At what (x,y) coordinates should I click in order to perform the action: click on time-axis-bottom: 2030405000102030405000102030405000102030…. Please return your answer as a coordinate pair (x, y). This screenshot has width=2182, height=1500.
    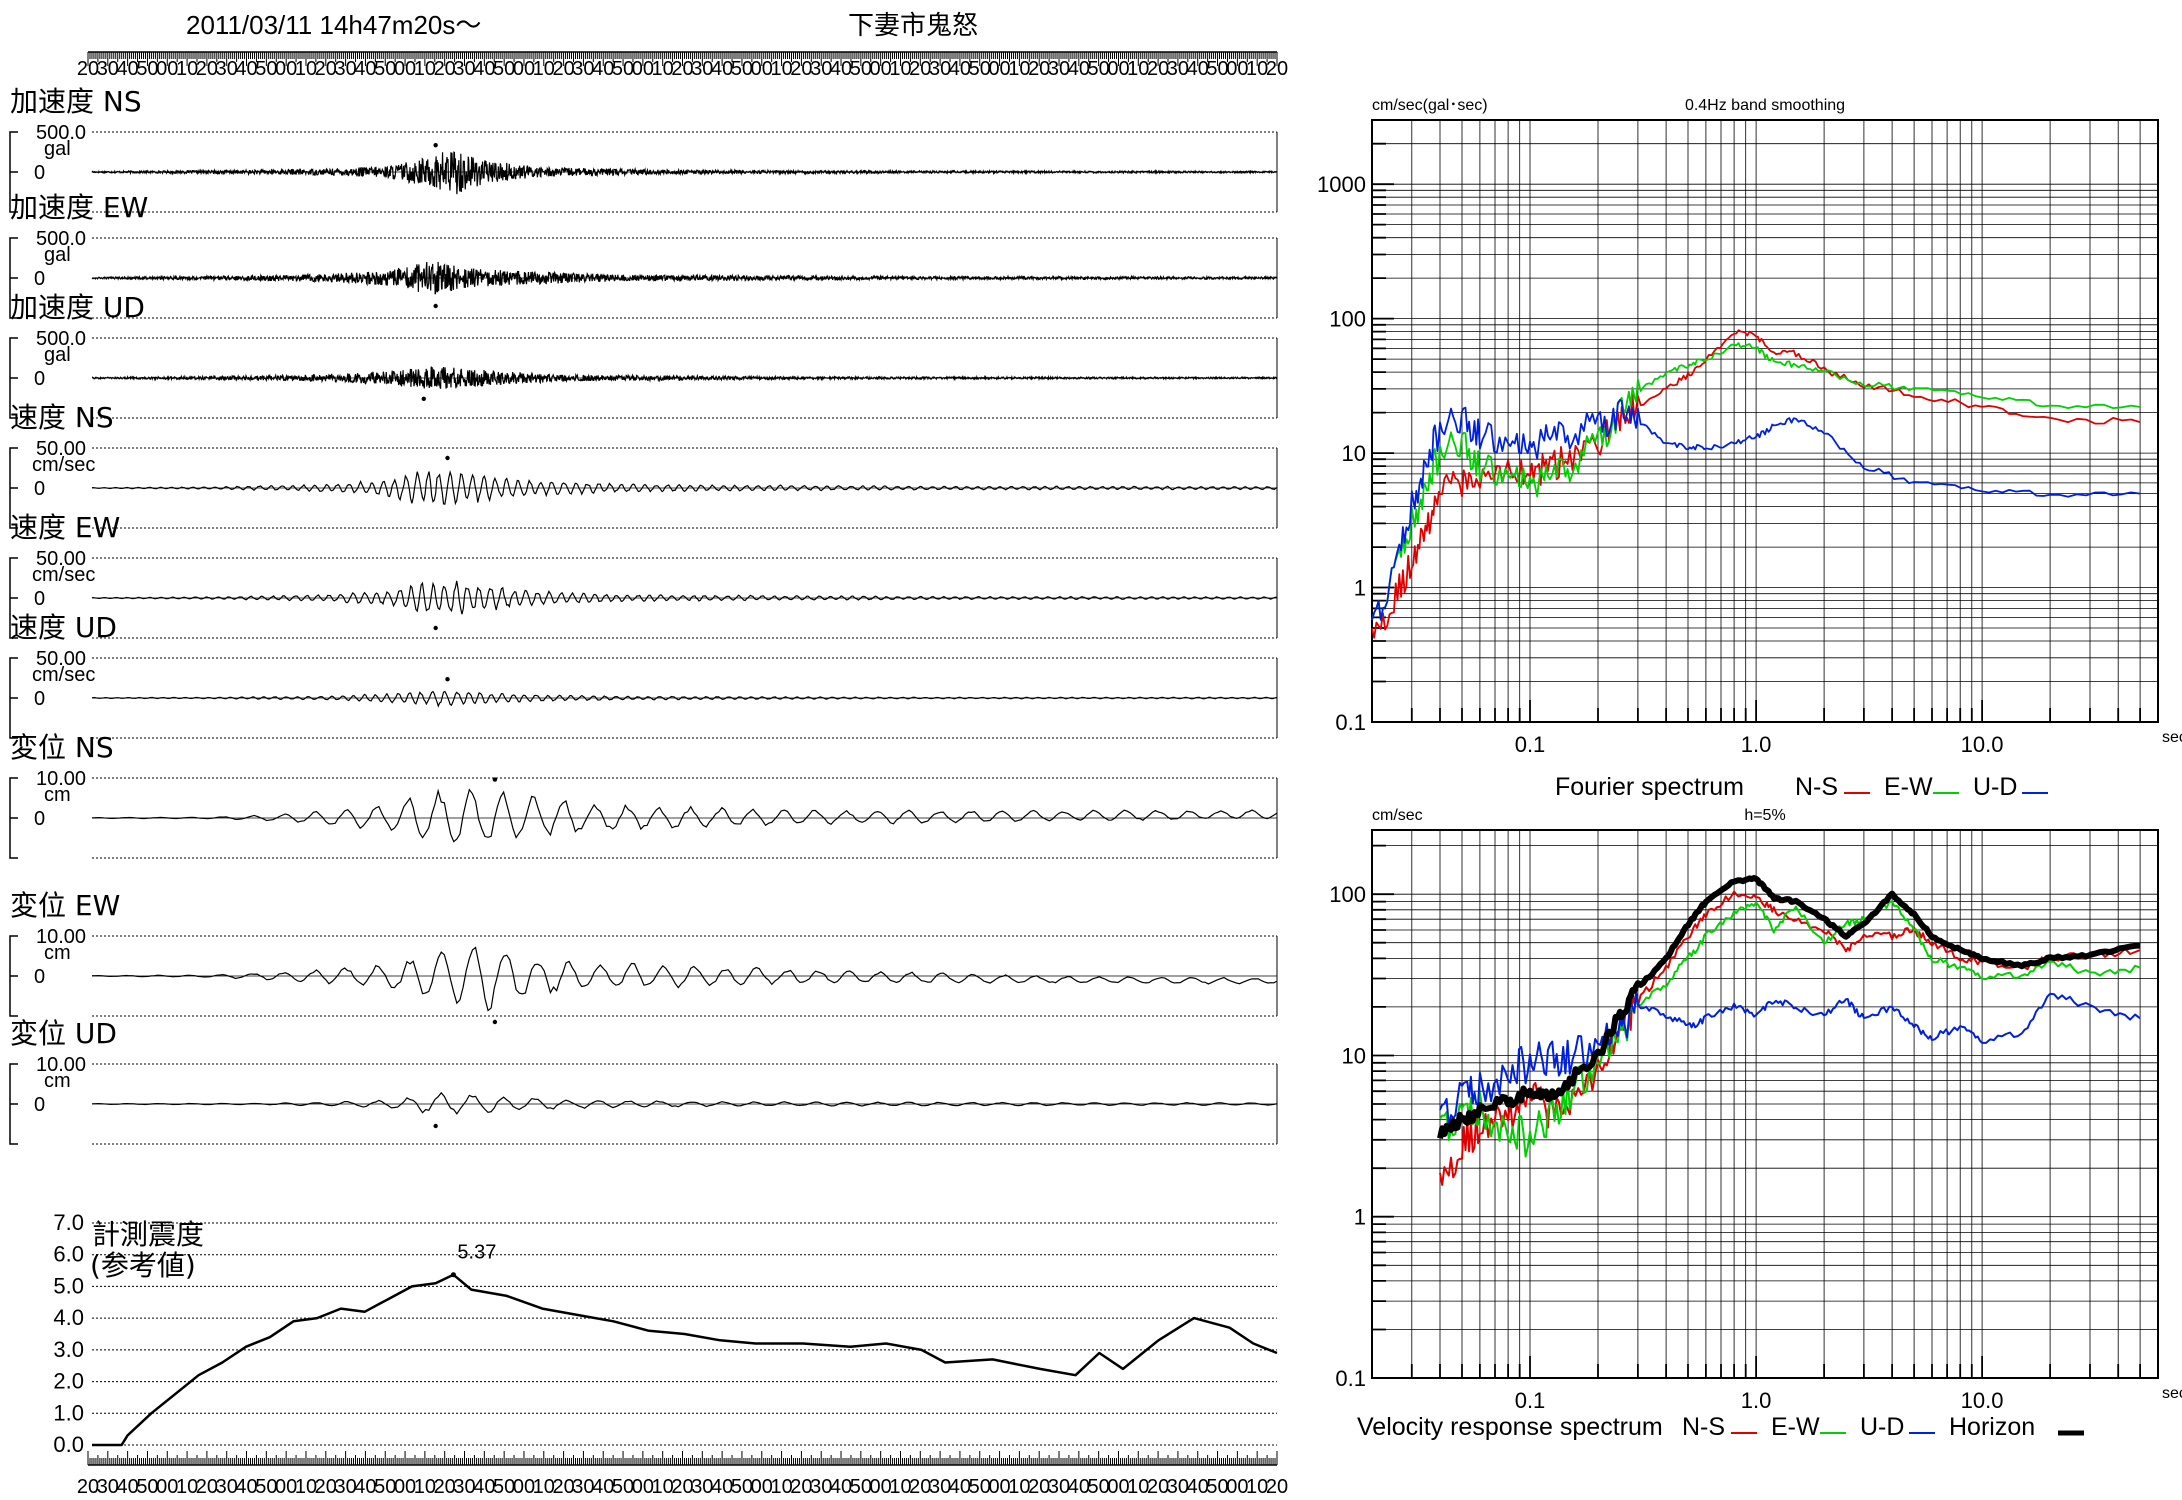
    Looking at the image, I should click on (682, 1474).